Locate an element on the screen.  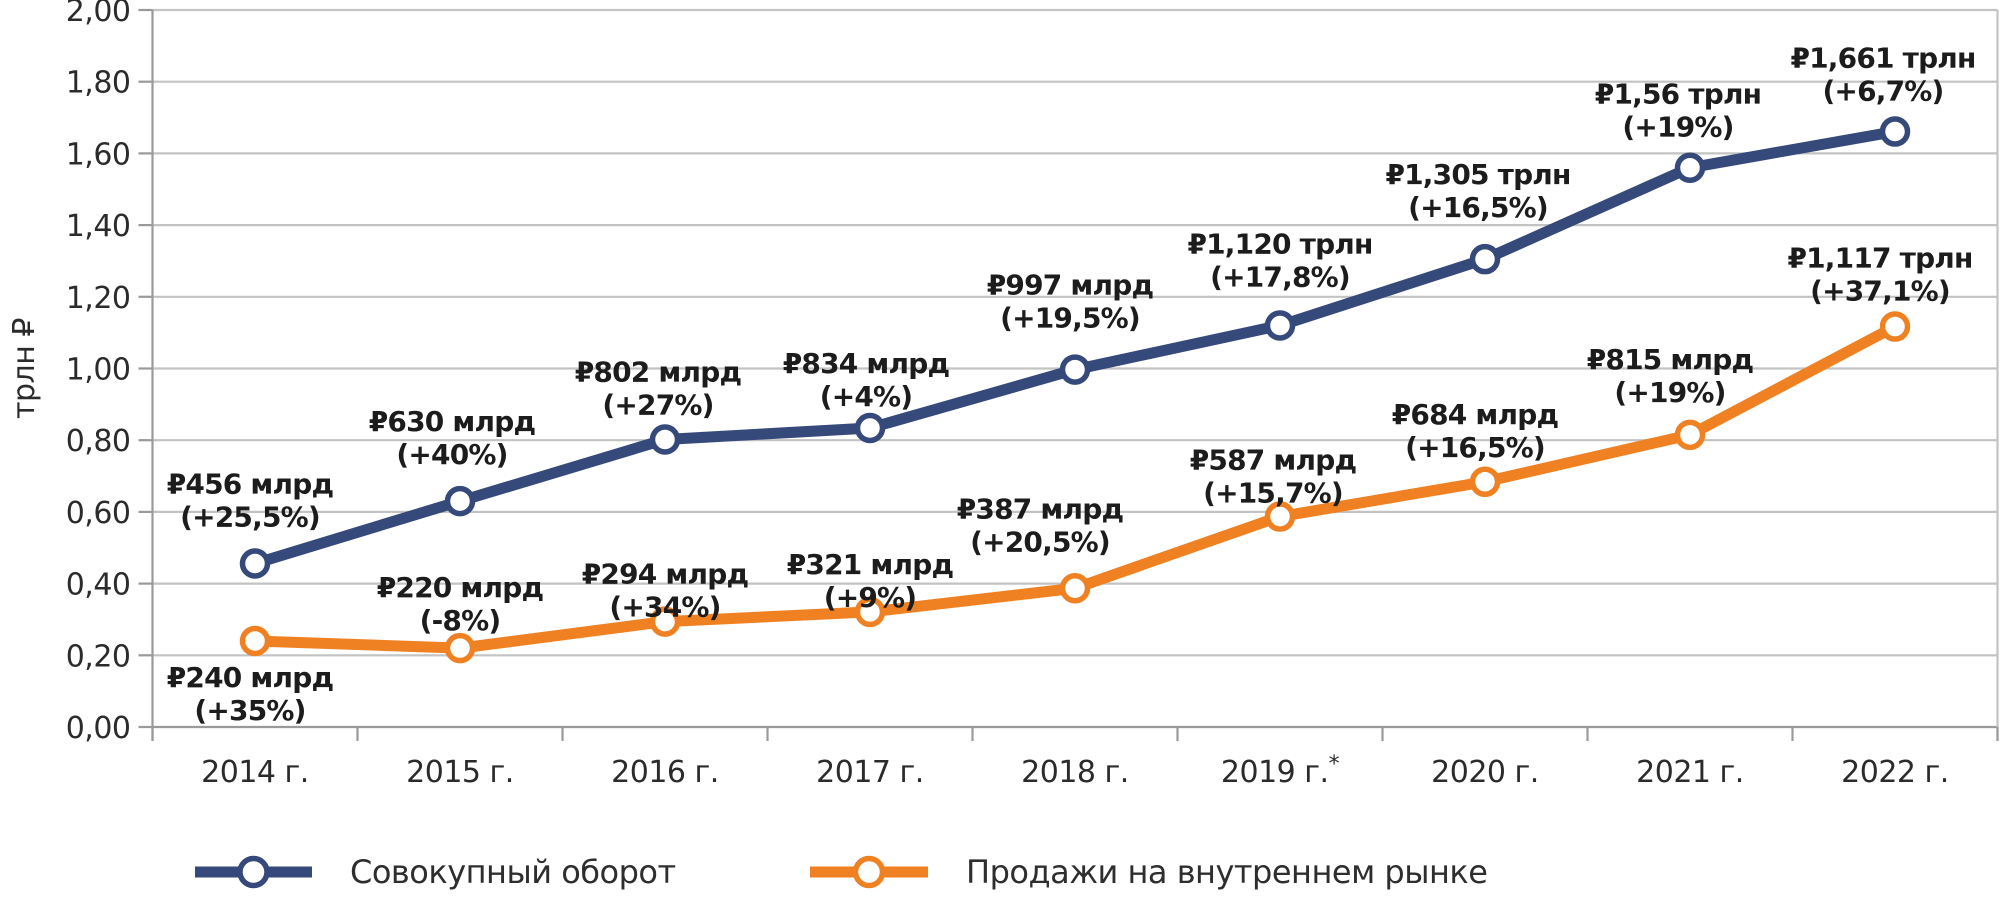
data-point-label-growth: (+40%) is located at coordinates (451, 454).